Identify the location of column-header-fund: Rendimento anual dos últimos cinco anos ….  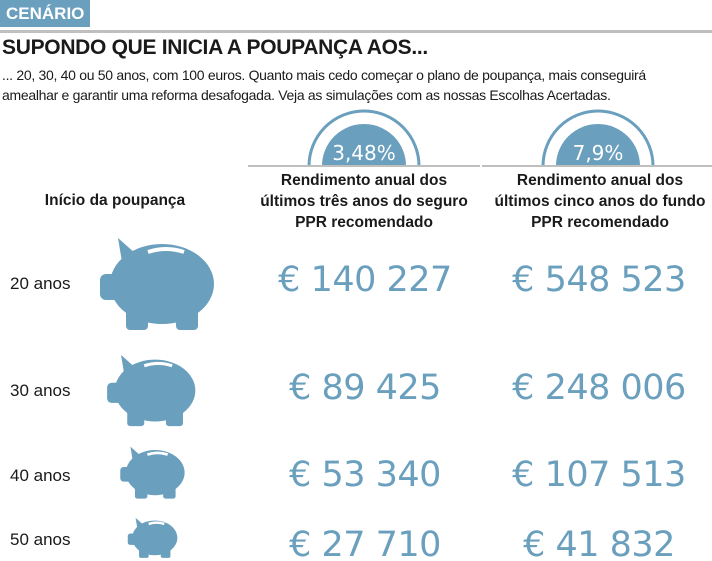
(600, 201).